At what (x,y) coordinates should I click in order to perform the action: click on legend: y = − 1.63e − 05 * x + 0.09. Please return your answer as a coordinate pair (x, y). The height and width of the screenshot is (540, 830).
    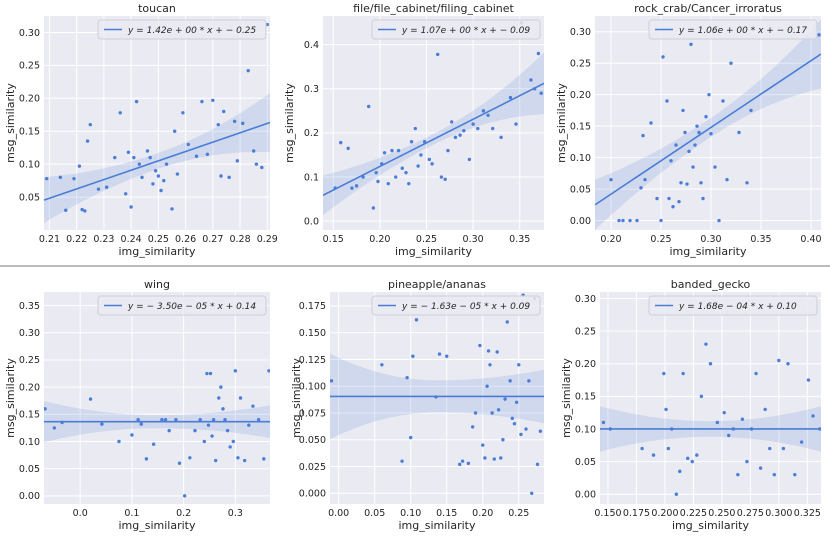
    Looking at the image, I should click on (456, 305).